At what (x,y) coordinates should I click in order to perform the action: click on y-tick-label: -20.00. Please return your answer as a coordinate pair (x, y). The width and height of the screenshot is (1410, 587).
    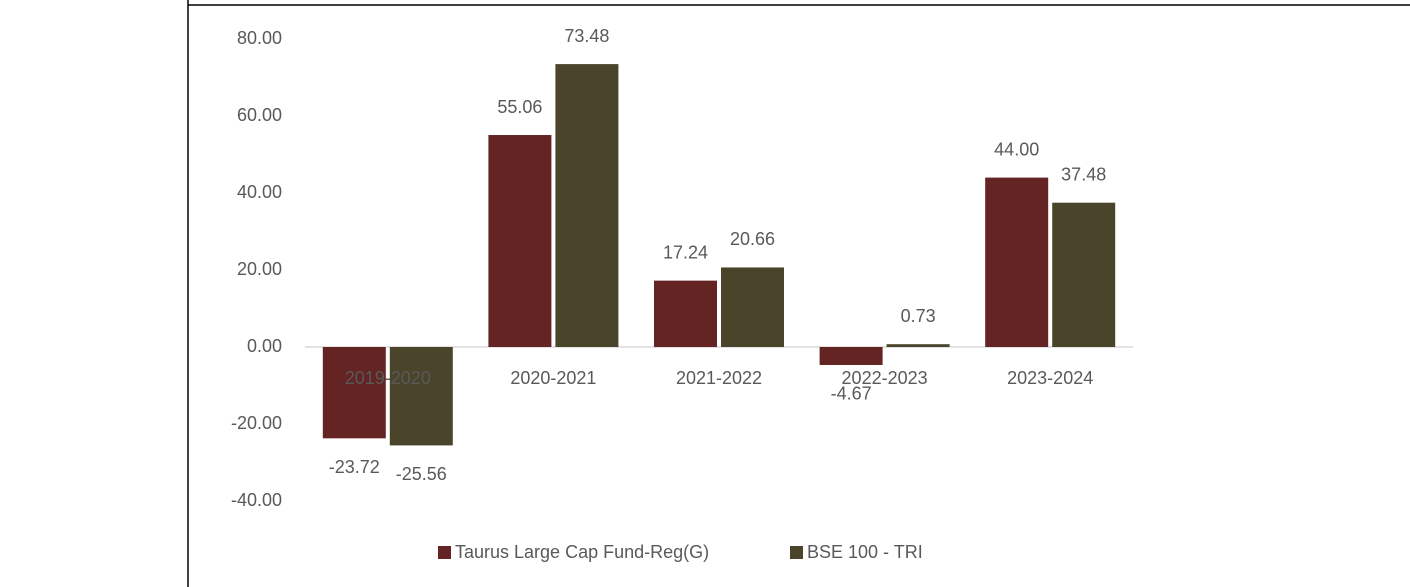
    Looking at the image, I should click on (256, 423).